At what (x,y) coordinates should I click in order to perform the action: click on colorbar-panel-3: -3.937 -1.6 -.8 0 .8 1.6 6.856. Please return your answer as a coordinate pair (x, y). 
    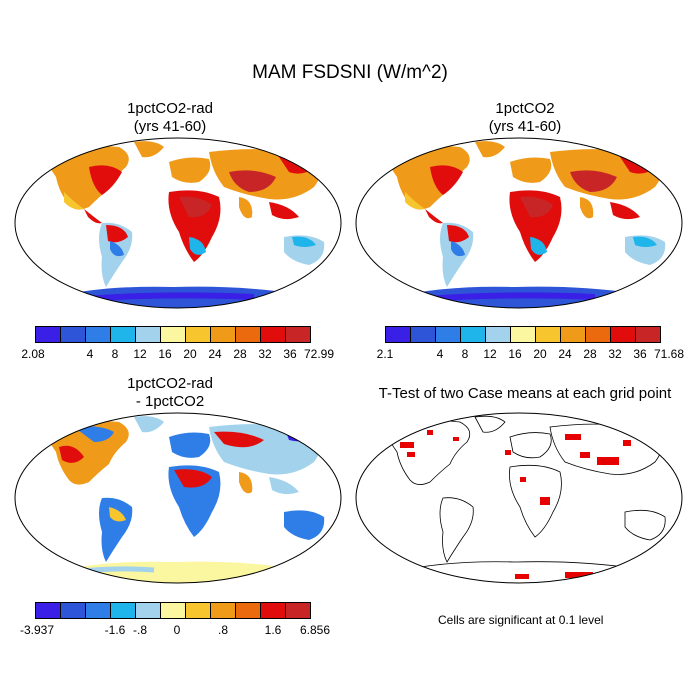
    Looking at the image, I should click on (175, 622).